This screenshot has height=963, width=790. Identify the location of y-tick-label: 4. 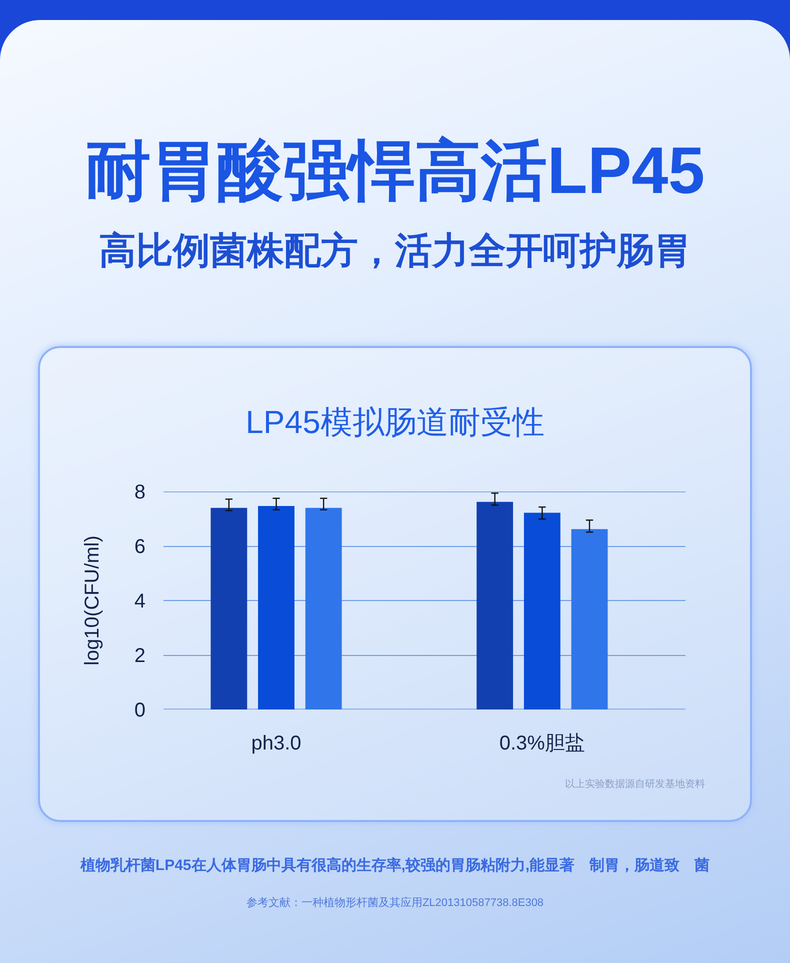
(140, 601).